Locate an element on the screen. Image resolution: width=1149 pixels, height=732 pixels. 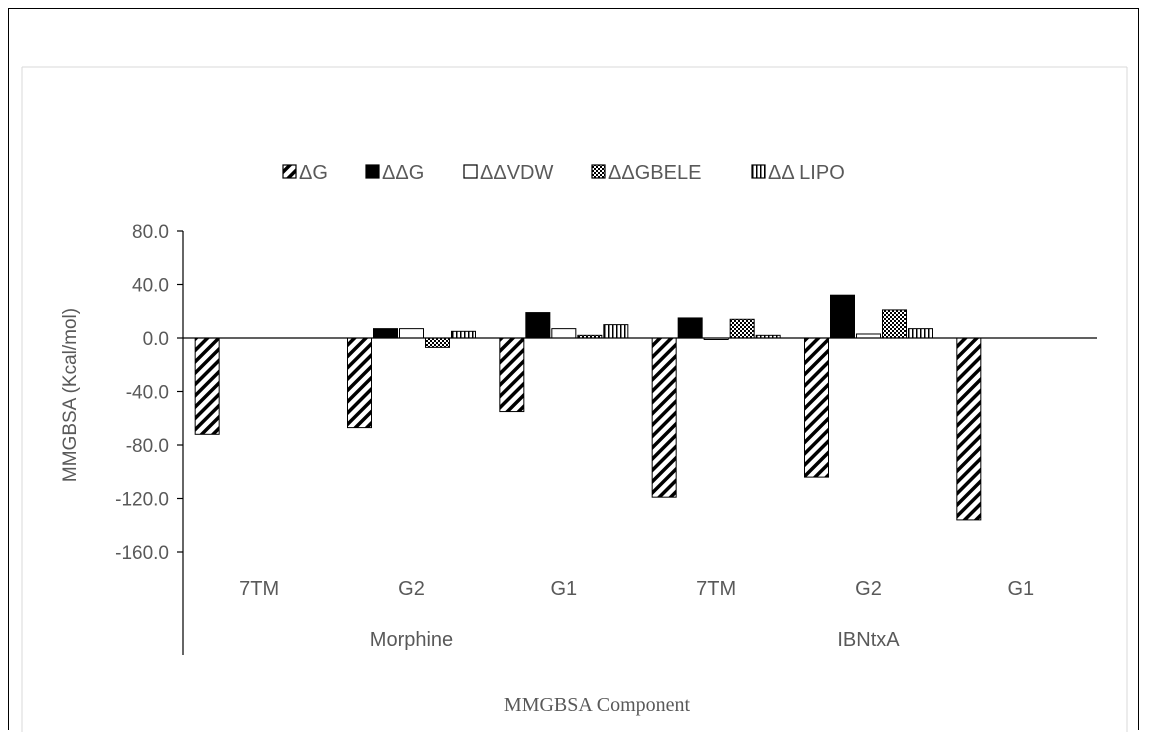
y-tick-label: 40.0 is located at coordinates (150, 286).